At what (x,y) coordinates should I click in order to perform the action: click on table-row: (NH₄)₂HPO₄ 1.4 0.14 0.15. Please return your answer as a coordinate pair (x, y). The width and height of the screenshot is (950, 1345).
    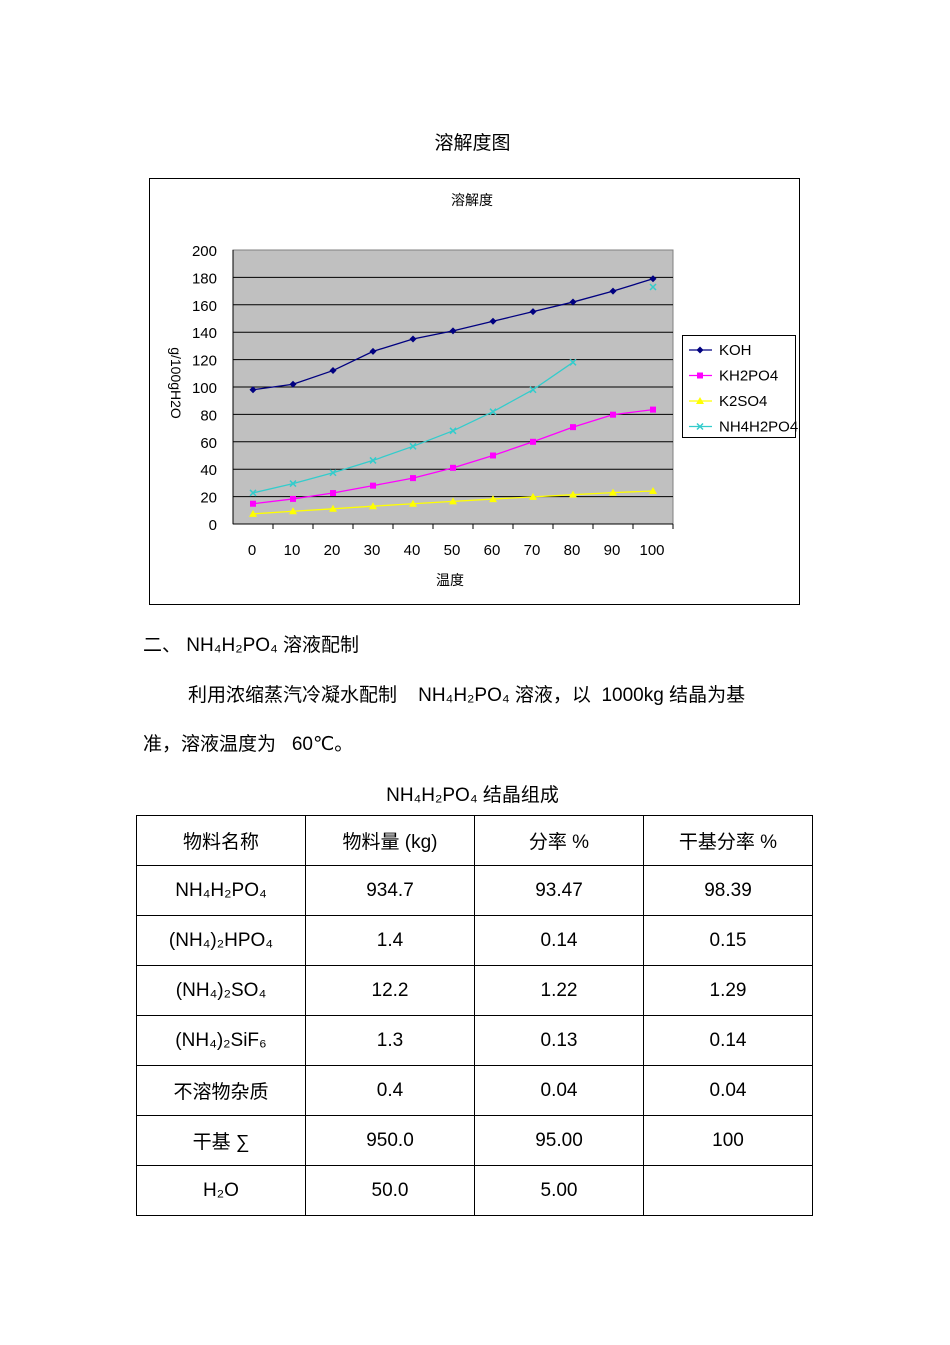
    Looking at the image, I should click on (474, 940).